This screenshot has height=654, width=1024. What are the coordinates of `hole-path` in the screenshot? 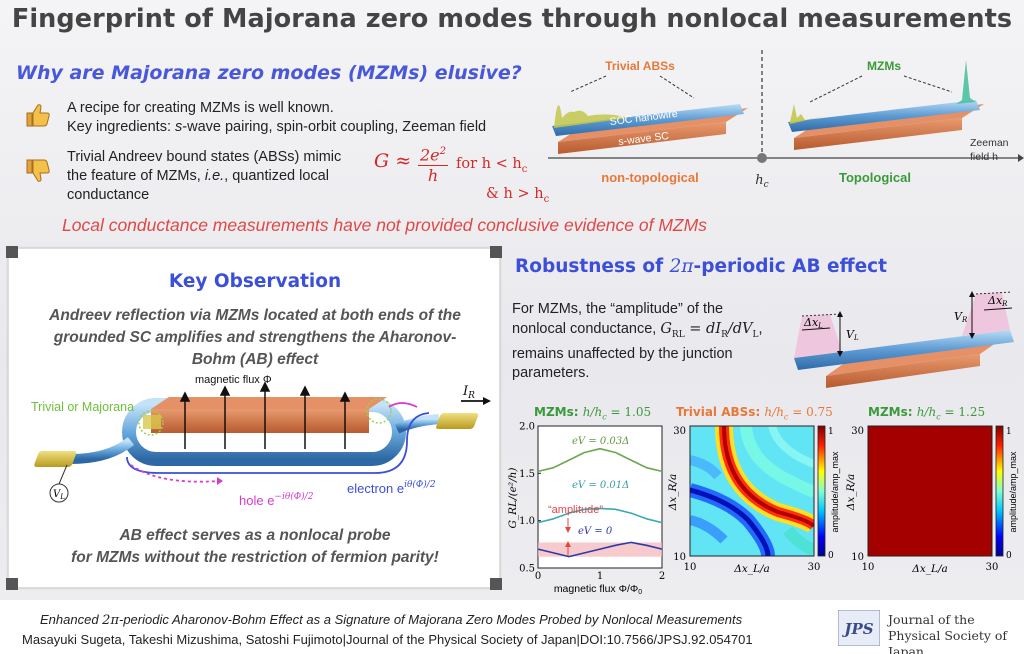 It's located at (175, 473).